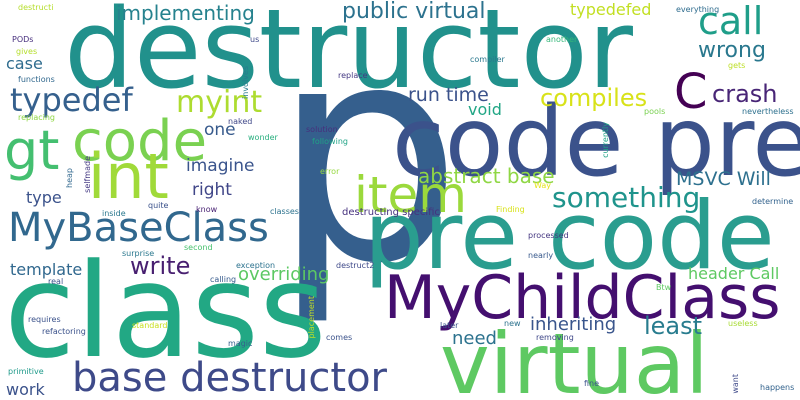 This screenshot has height=400, width=800. Describe the element at coordinates (207, 209) in the screenshot. I see `word-know: know` at that location.